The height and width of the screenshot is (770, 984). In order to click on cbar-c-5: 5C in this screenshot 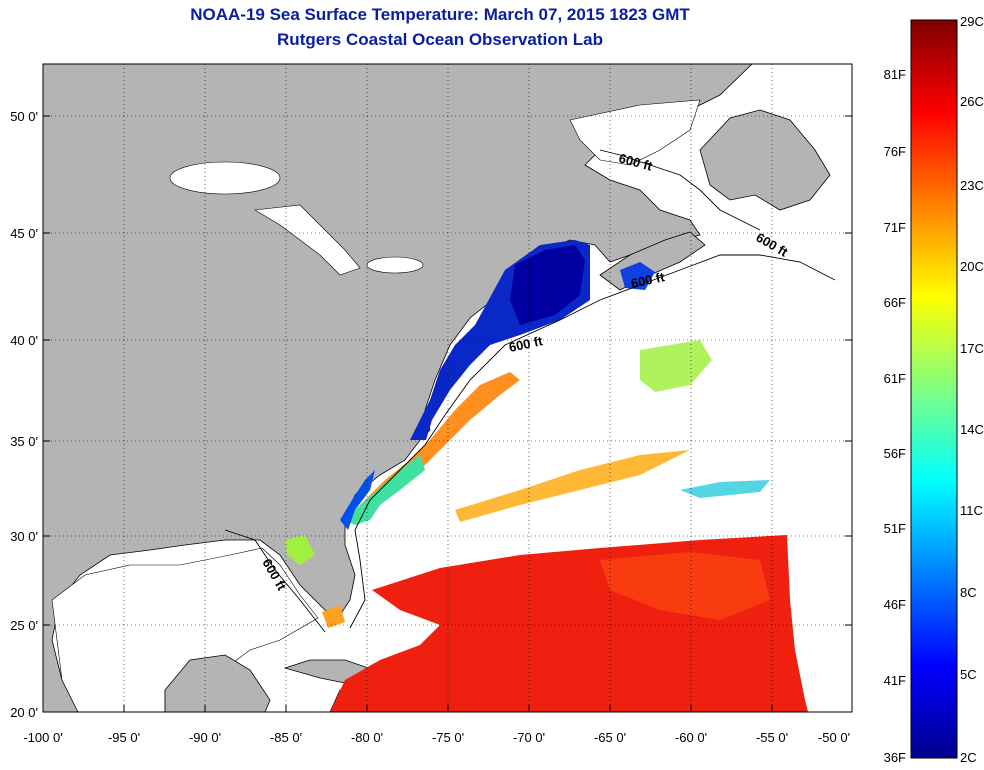, I will do `click(968, 674)`.